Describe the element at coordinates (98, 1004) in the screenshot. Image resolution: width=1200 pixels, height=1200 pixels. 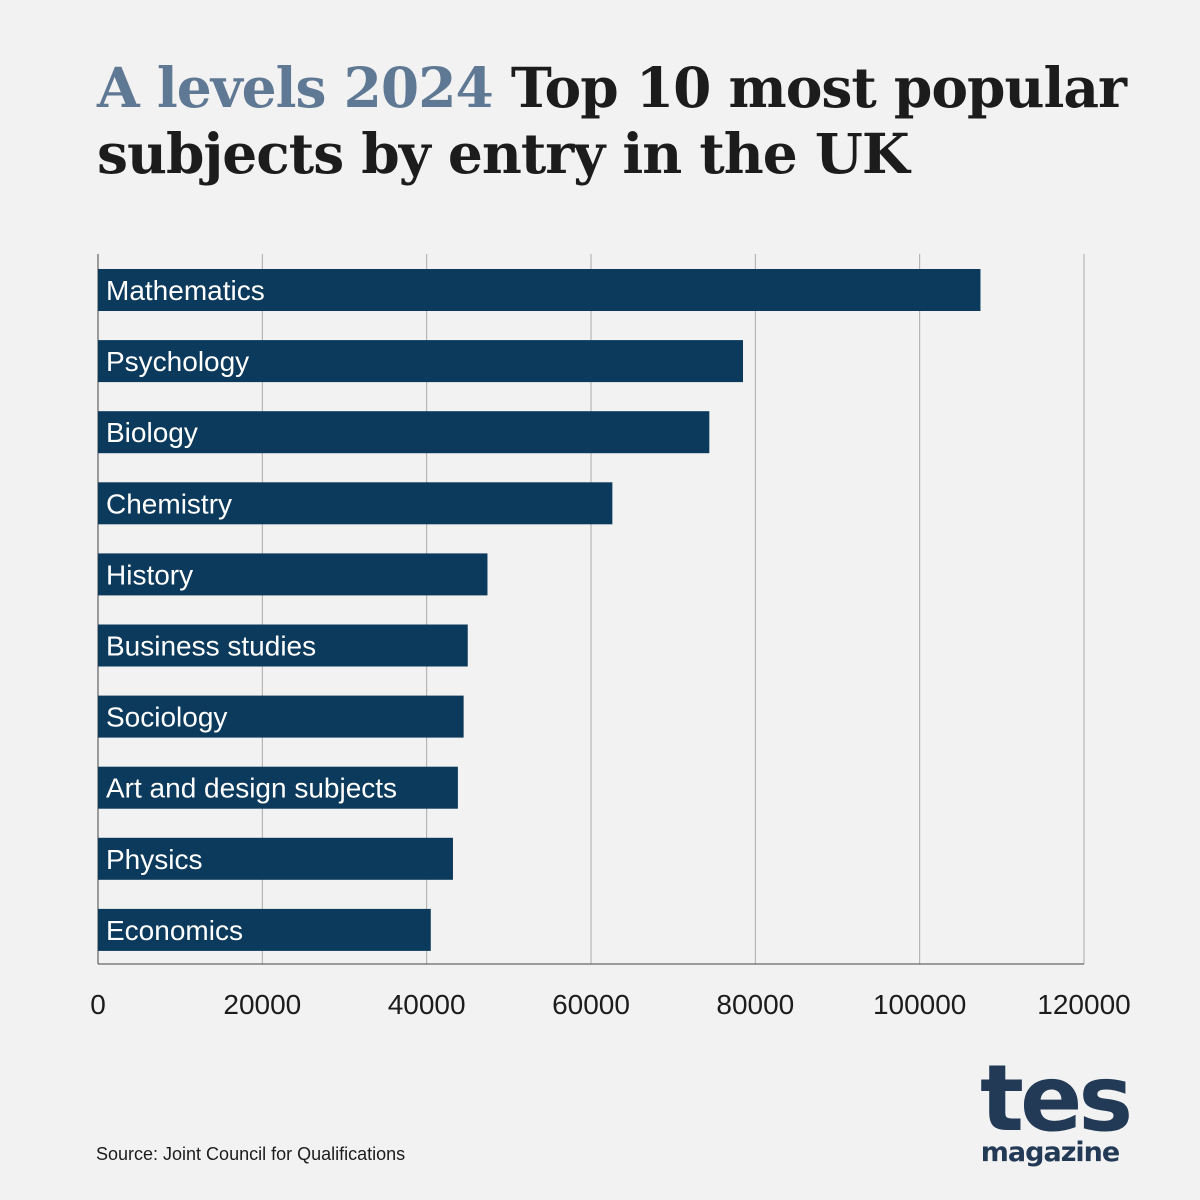
I see `x-tick-label-0: 0` at that location.